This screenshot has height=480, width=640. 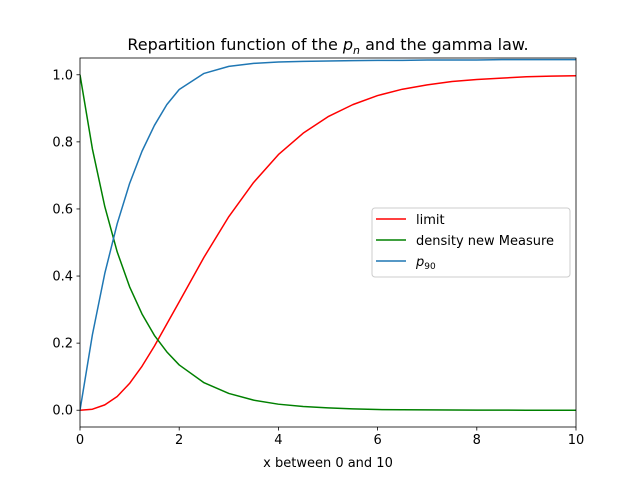 What do you see at coordinates (328, 463) in the screenshot?
I see `x-axis-label: x between 0 and 10` at bounding box center [328, 463].